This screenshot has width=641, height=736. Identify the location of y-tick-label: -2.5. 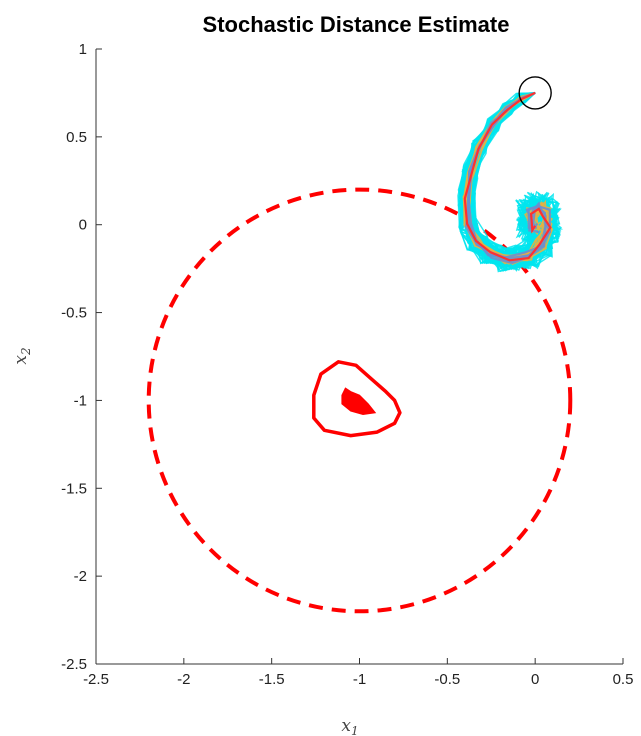
(74, 664).